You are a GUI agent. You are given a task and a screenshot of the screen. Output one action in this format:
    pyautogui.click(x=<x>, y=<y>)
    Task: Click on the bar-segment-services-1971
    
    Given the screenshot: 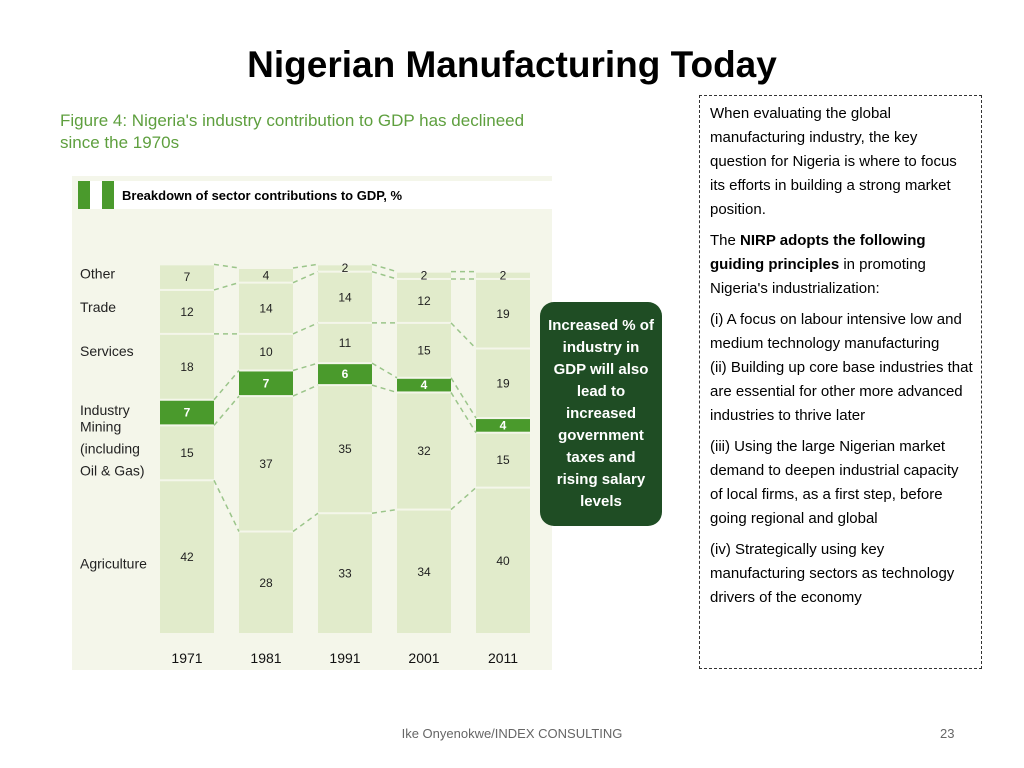 What is the action you would take?
    pyautogui.click(x=187, y=366)
    